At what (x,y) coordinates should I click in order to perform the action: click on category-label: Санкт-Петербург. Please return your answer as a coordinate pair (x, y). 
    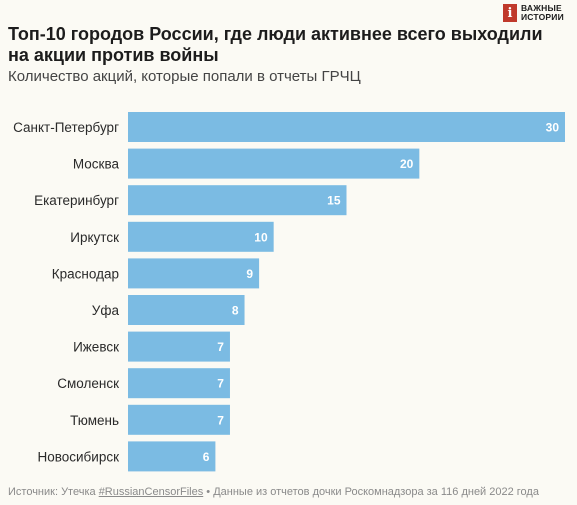
    Looking at the image, I should click on (66, 127).